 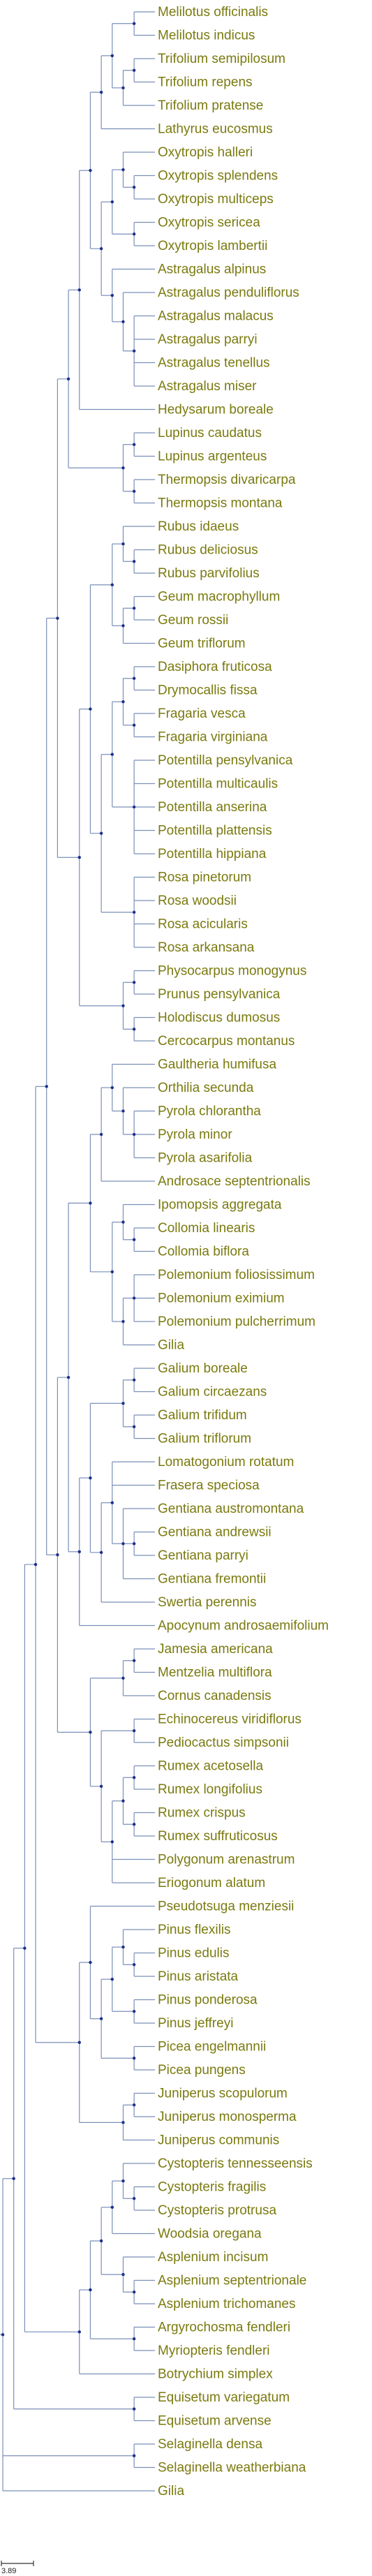 What do you see at coordinates (237, 1322) in the screenshot?
I see `taxon-label: Polemonium pulcherrimum` at bounding box center [237, 1322].